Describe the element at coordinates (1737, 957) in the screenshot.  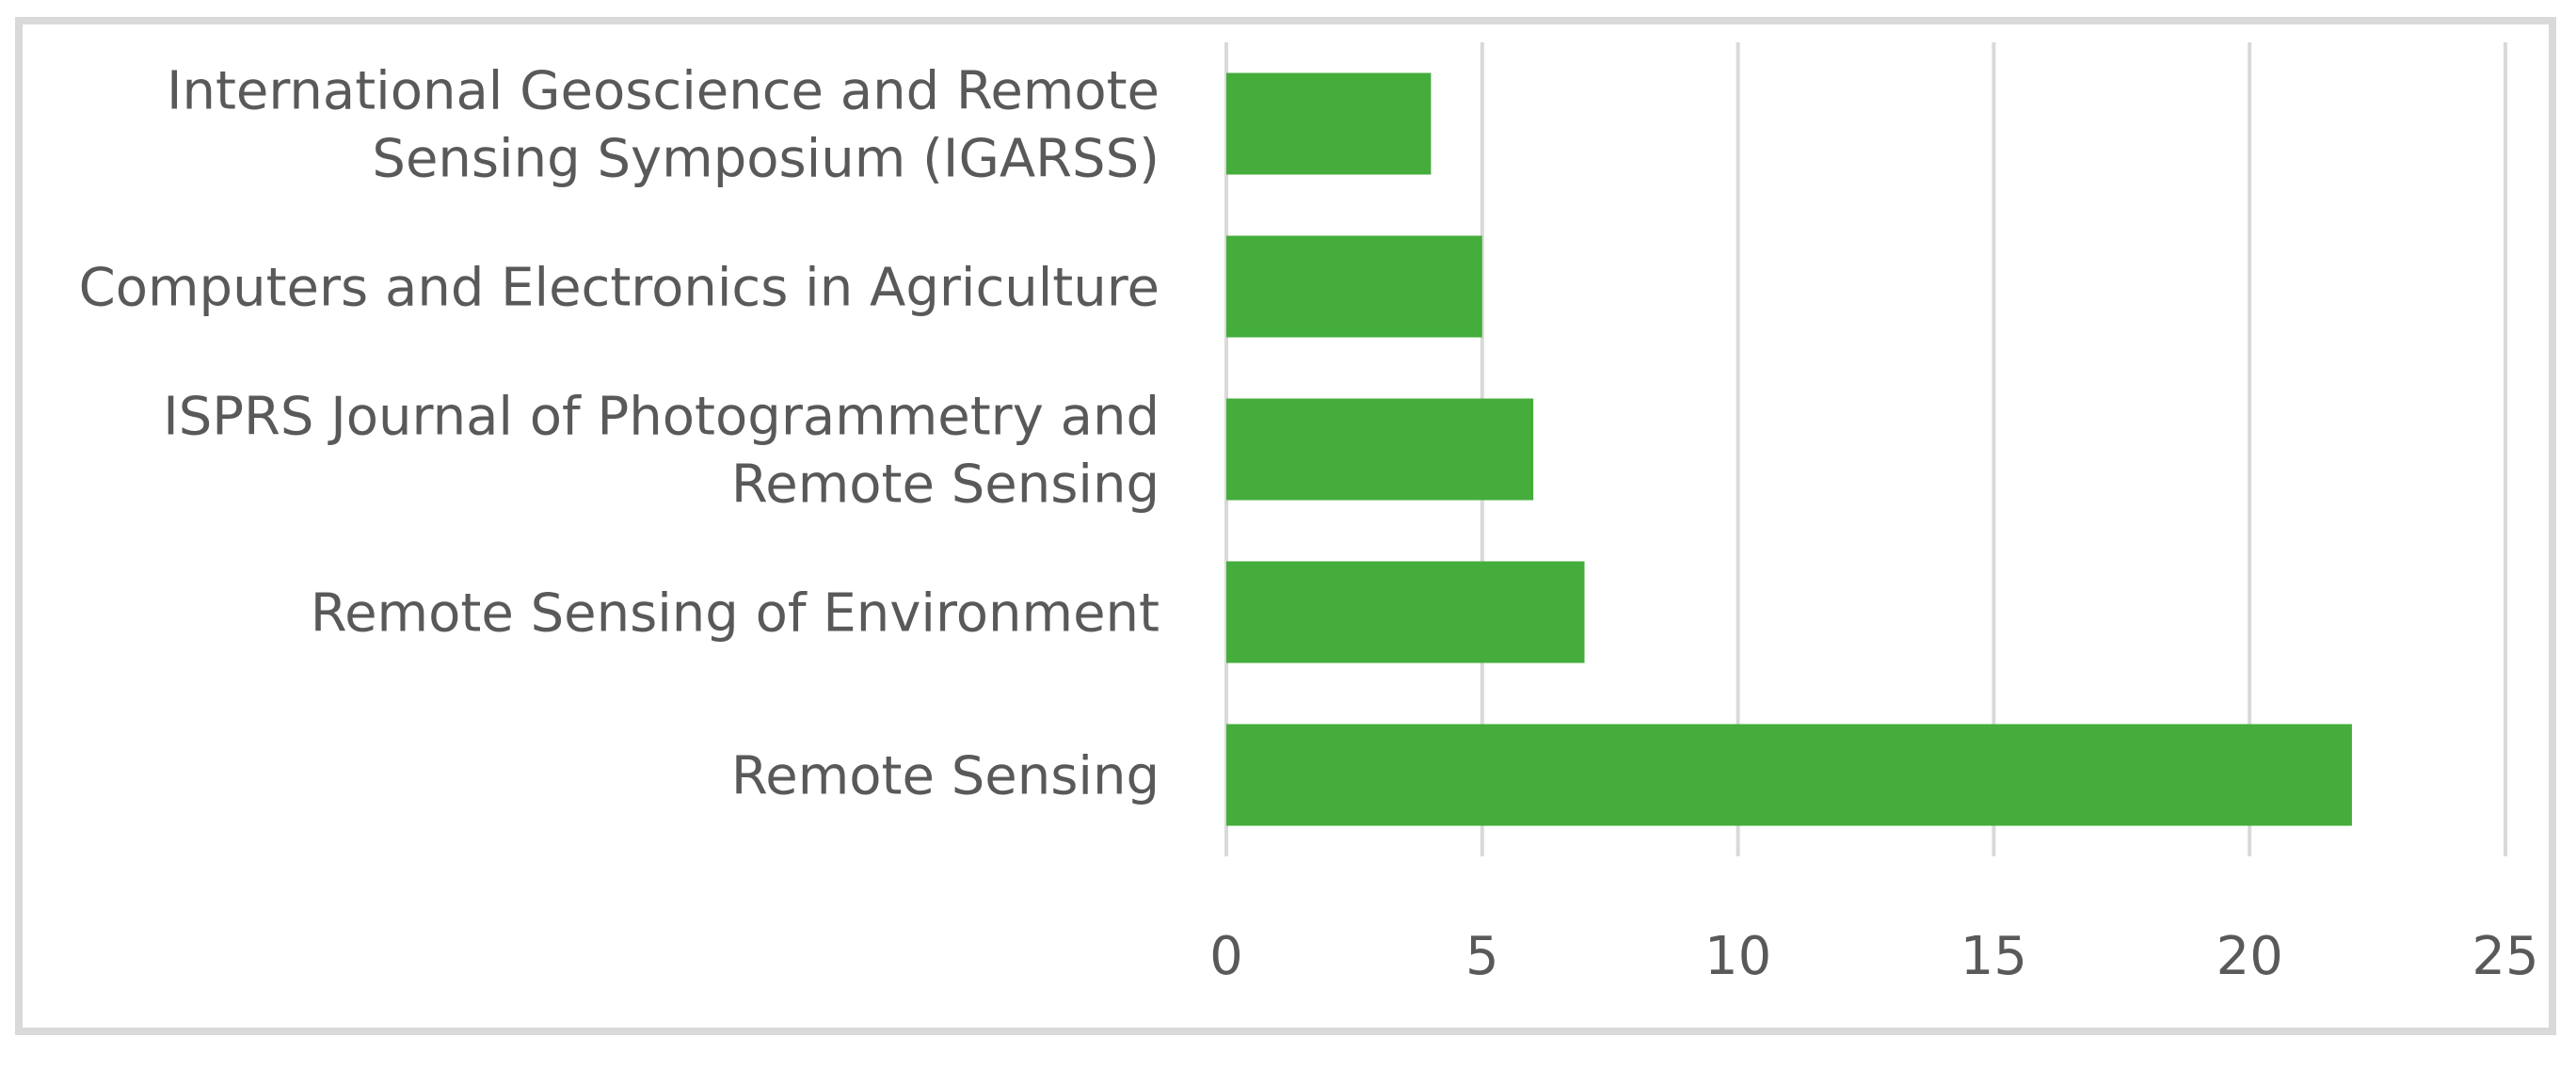
I see `x-tick-label: 10` at that location.